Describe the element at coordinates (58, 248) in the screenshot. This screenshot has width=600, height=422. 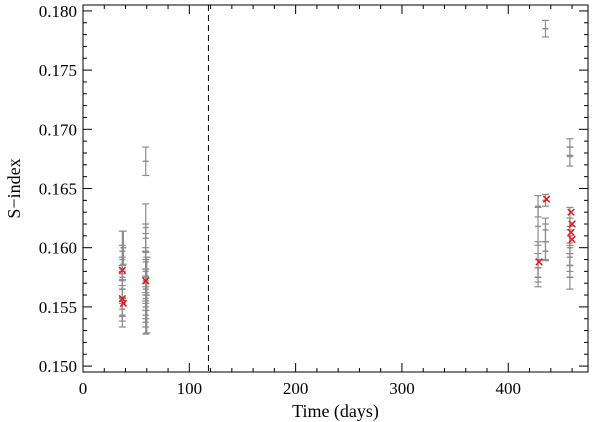
I see `y-tick-label: 0.160` at that location.